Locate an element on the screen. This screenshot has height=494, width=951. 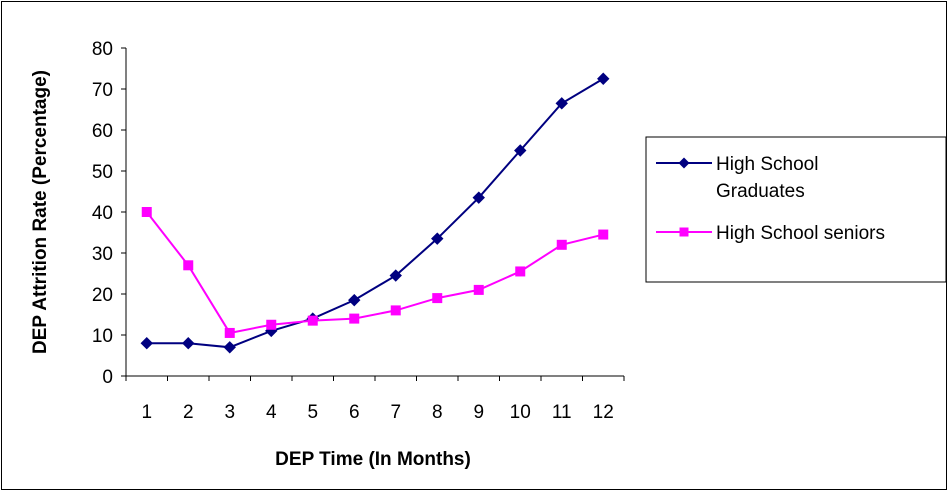
x-tick-label: 8 is located at coordinates (437, 412).